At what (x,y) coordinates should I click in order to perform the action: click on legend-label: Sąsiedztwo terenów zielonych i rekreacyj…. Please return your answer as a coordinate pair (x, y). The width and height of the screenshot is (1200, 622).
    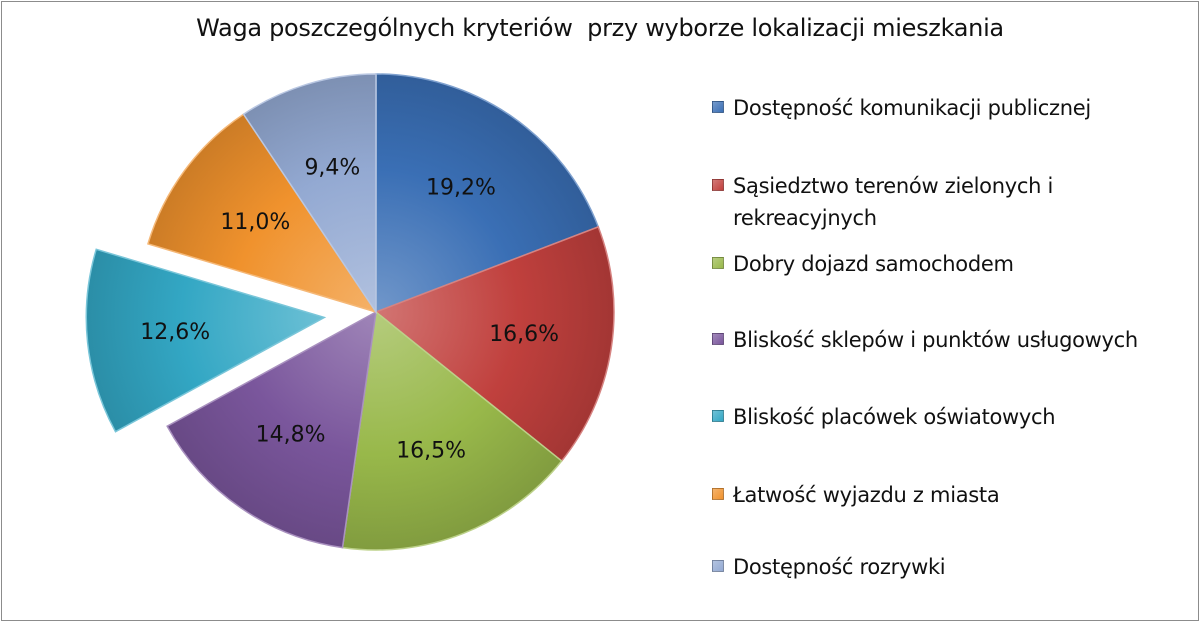
    Looking at the image, I should click on (893, 202).